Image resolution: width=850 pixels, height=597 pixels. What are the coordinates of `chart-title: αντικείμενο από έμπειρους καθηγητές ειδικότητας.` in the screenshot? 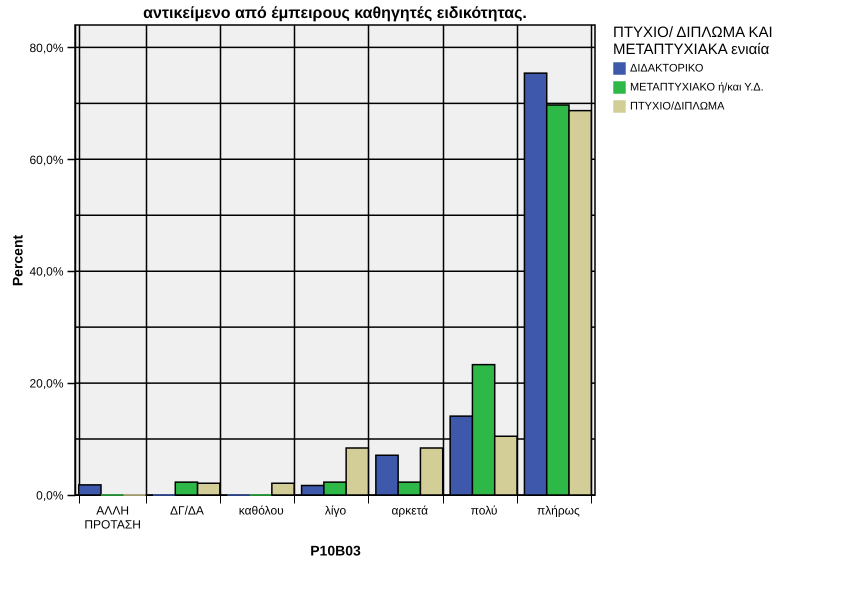 It's located at (335, 13).